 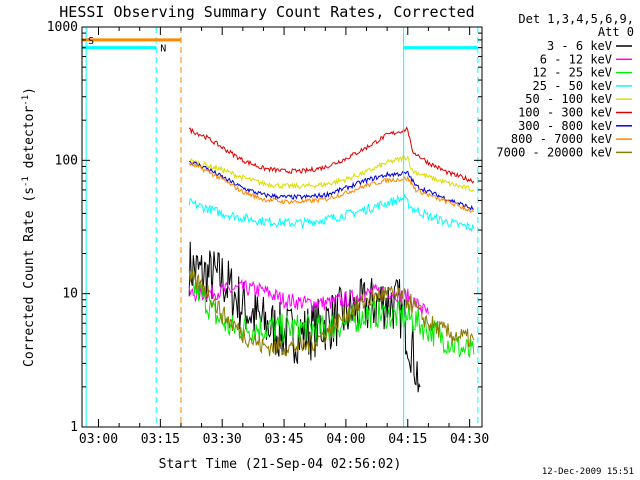 What do you see at coordinates (222, 439) in the screenshot?
I see `x-tick-label: 03:30` at bounding box center [222, 439].